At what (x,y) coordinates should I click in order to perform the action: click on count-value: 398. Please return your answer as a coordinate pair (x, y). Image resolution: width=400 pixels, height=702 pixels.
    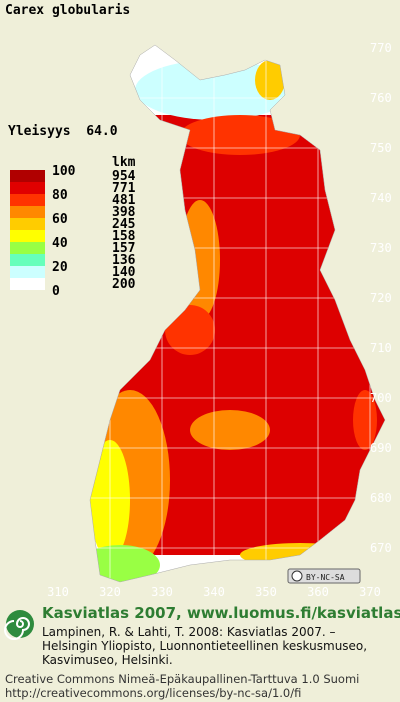
    Looking at the image, I should click on (124, 212).